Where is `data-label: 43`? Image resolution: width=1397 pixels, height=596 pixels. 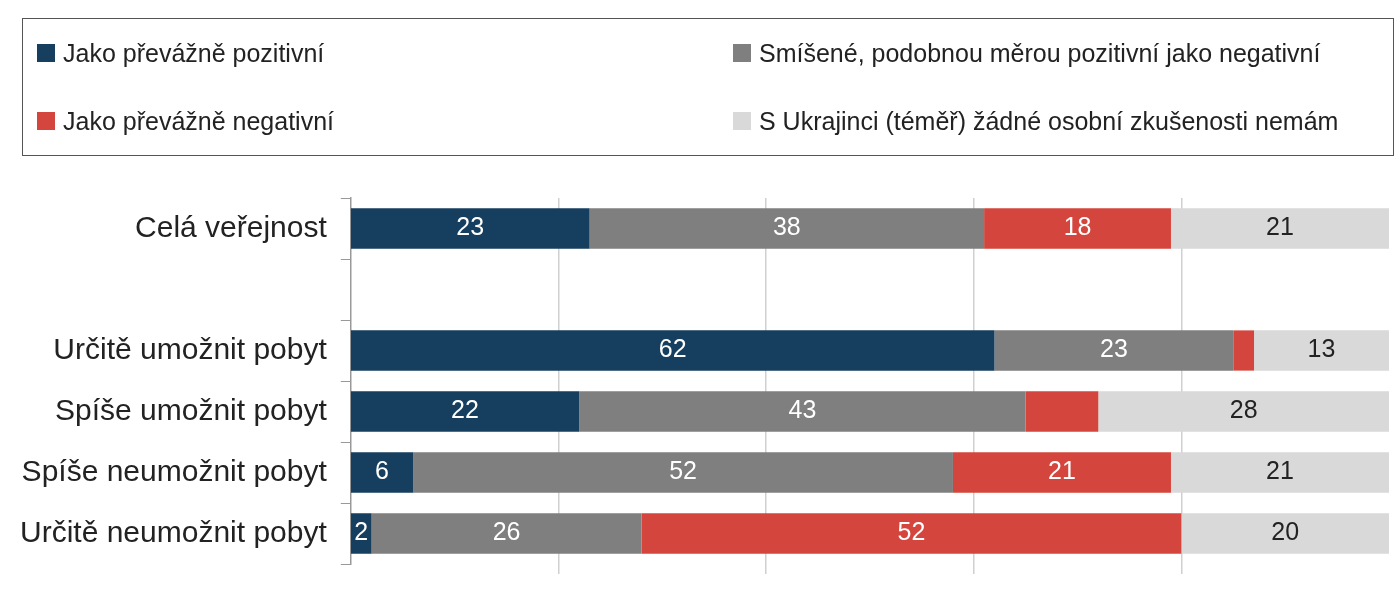 data-label: 43 is located at coordinates (802, 409).